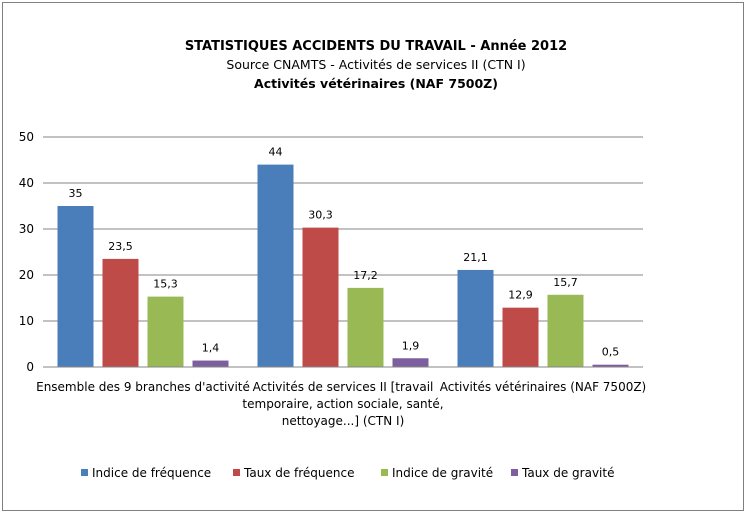  I want to click on data-label: 0,5, so click(611, 352).